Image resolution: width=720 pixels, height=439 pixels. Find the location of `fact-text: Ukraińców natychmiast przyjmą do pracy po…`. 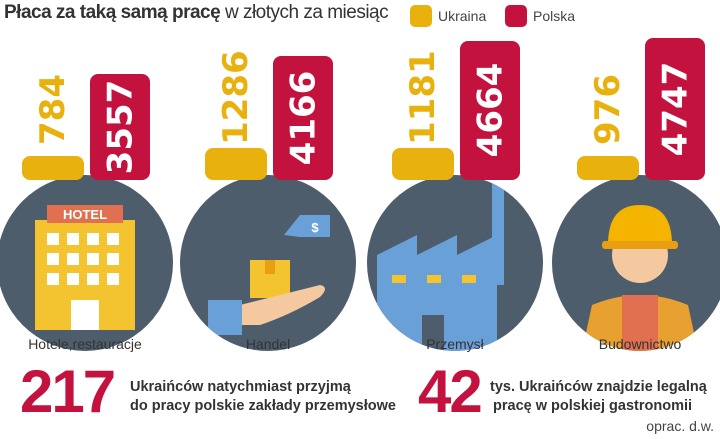

fact-text: Ukraińców natychmiast przyjmą do pracy po… is located at coordinates (263, 397).